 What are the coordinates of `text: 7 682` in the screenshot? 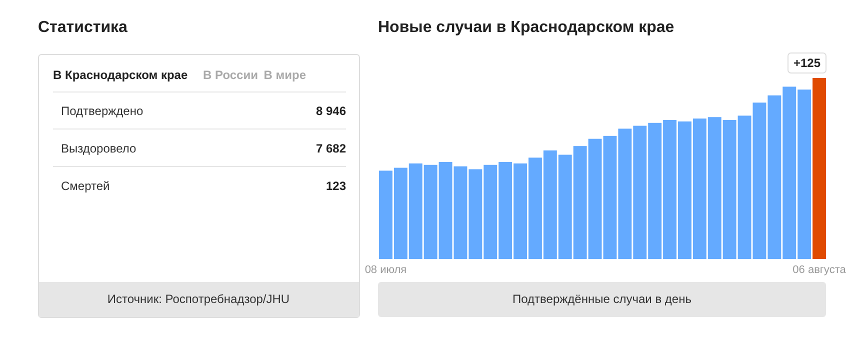 It's located at (331, 149).